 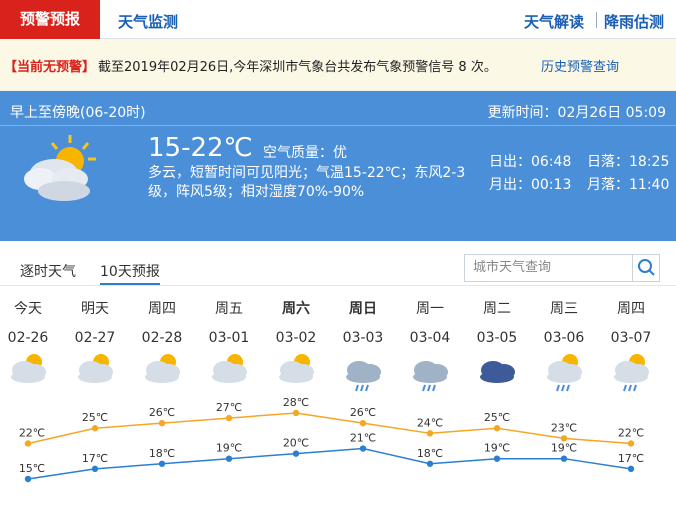 I want to click on alert-link: 历史预警查询, so click(x=580, y=67).